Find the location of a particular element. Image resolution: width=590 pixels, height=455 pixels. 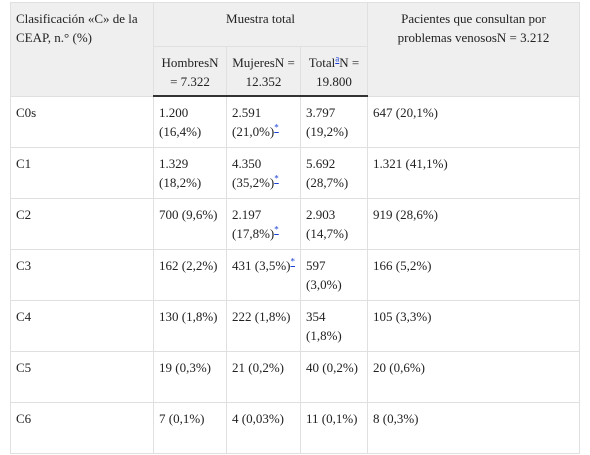

table-cell: 4 (0,03%) is located at coordinates (263, 428).